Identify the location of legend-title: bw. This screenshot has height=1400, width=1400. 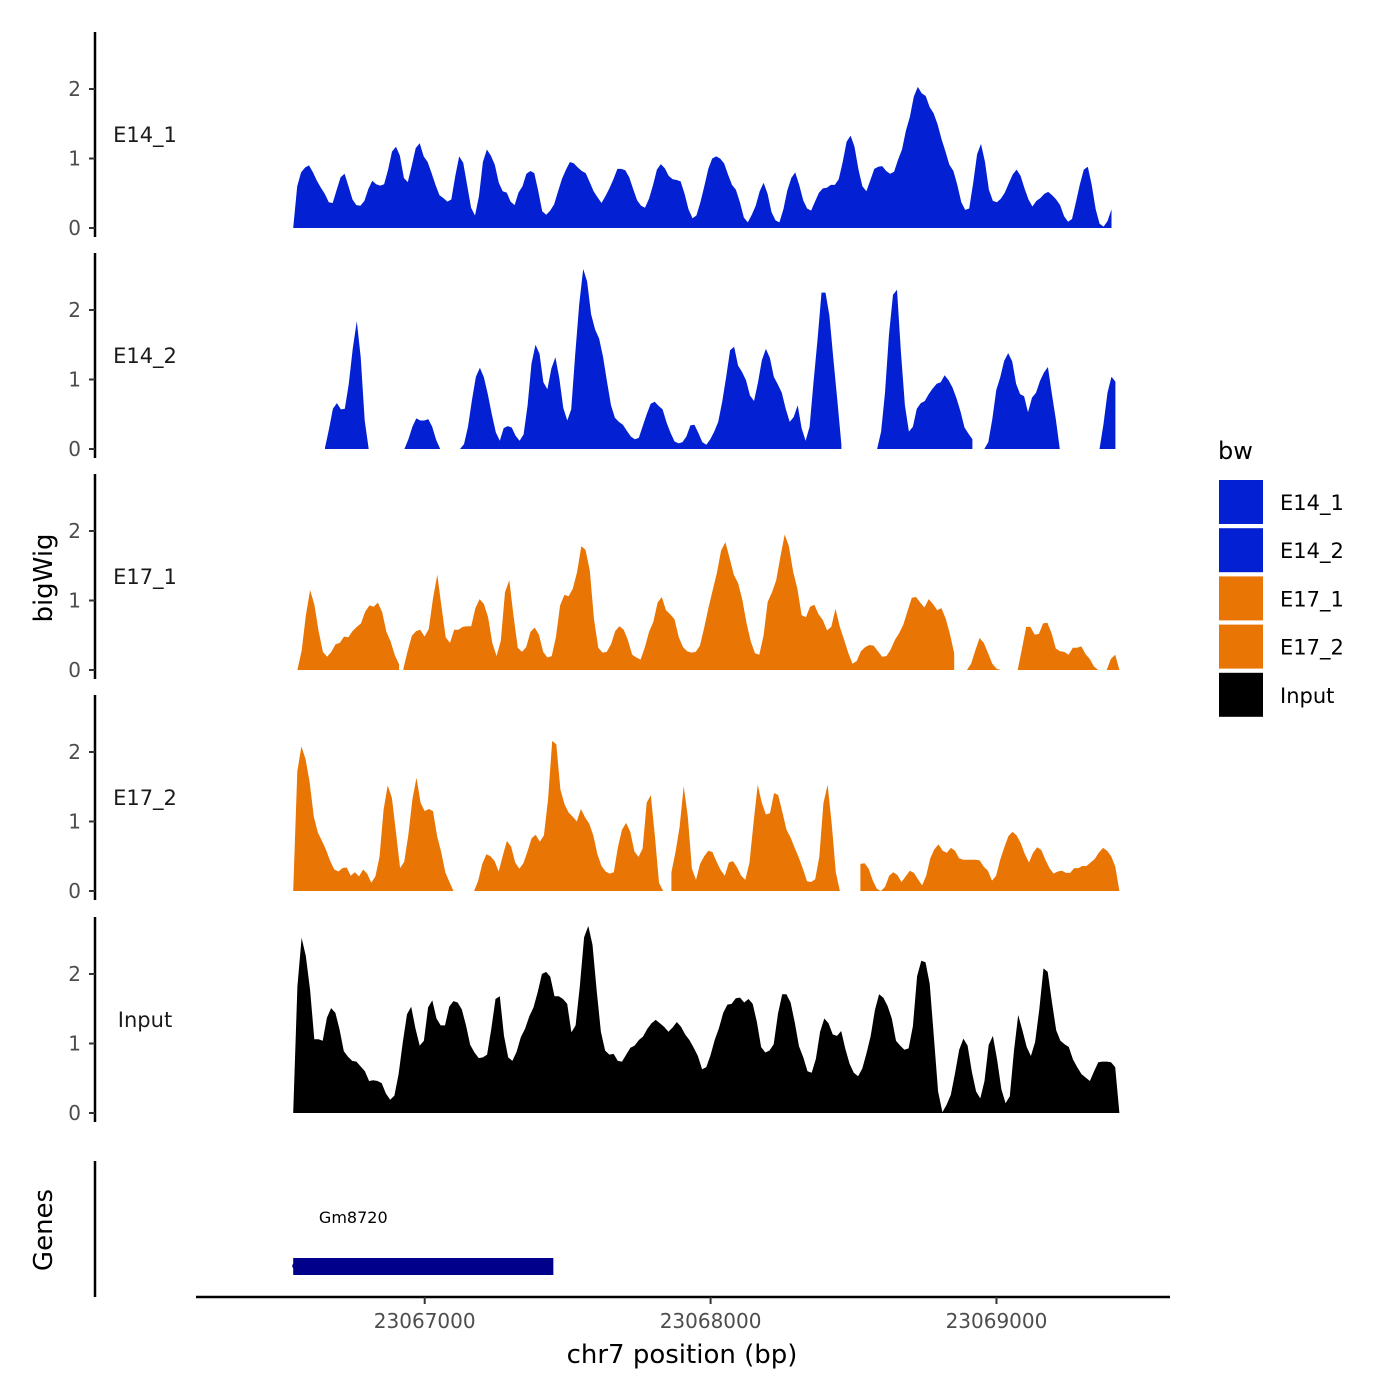
(1235, 451).